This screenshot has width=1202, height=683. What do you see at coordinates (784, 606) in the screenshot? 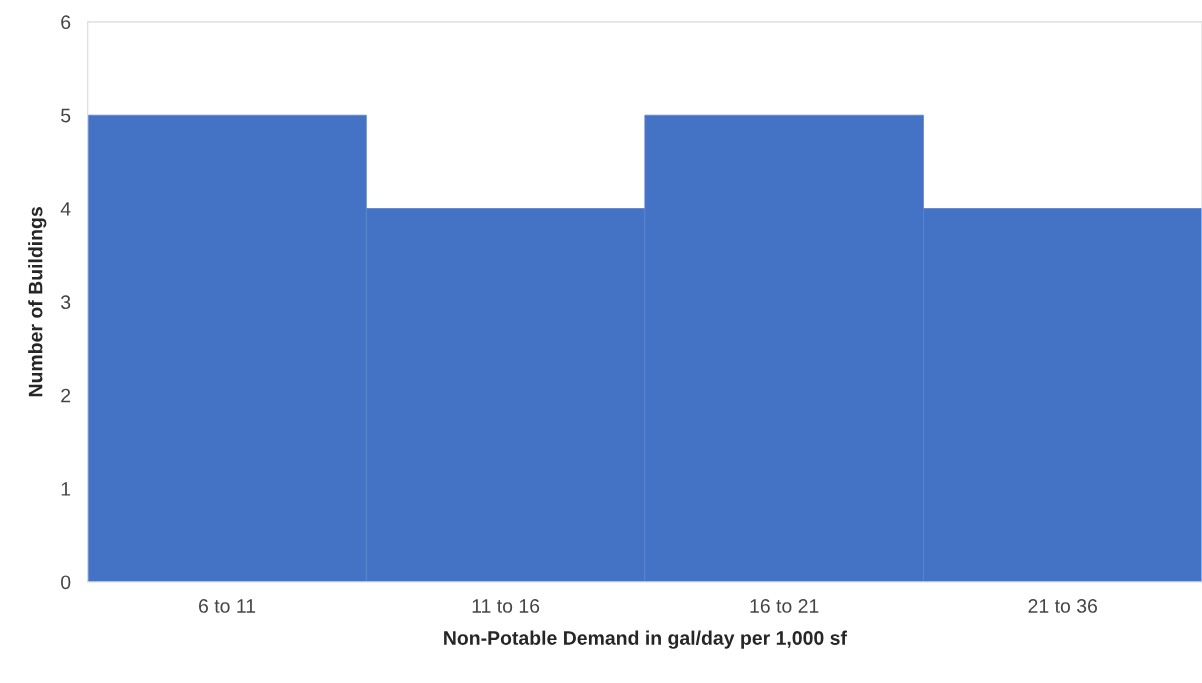
I see `x-tick-label: 16 to 21` at bounding box center [784, 606].